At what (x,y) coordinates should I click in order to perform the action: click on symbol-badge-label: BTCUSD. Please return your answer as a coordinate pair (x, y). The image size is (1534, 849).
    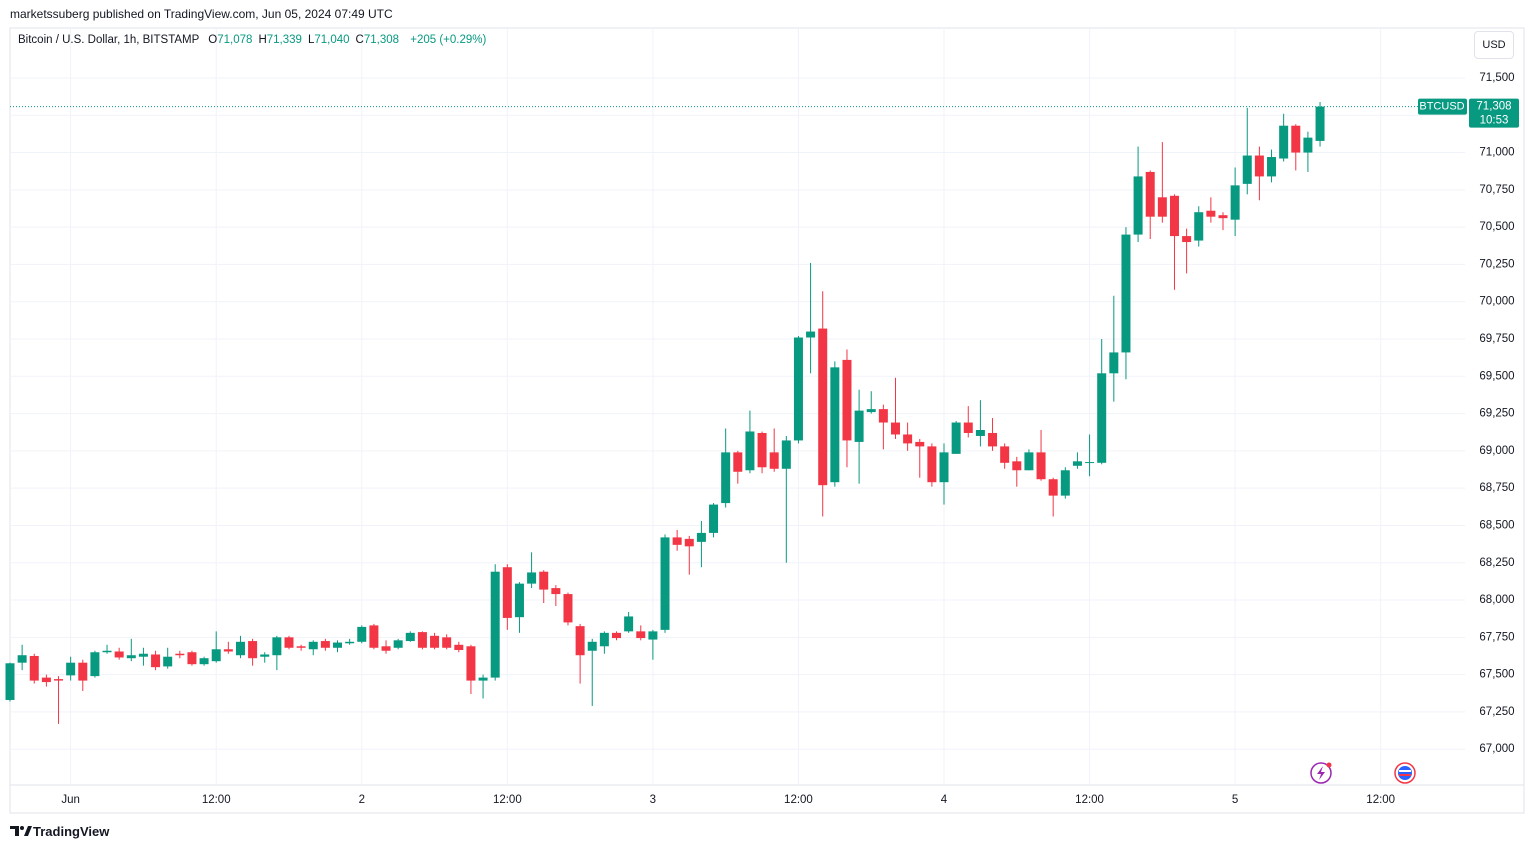
    Looking at the image, I should click on (1441, 107).